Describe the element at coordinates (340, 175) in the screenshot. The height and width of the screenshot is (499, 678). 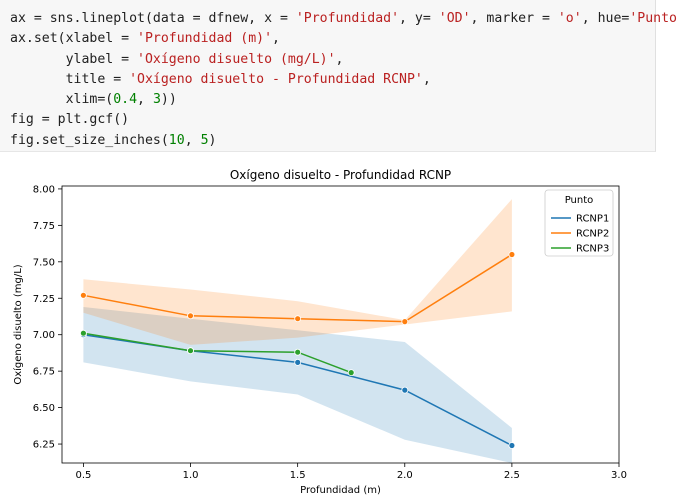
I see `chart-title: Oxígeno disuelto - Profundidad RCNP` at that location.